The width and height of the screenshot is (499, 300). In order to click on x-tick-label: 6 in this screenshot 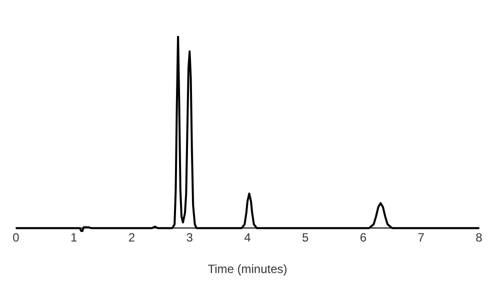, I will do `click(363, 237)`.